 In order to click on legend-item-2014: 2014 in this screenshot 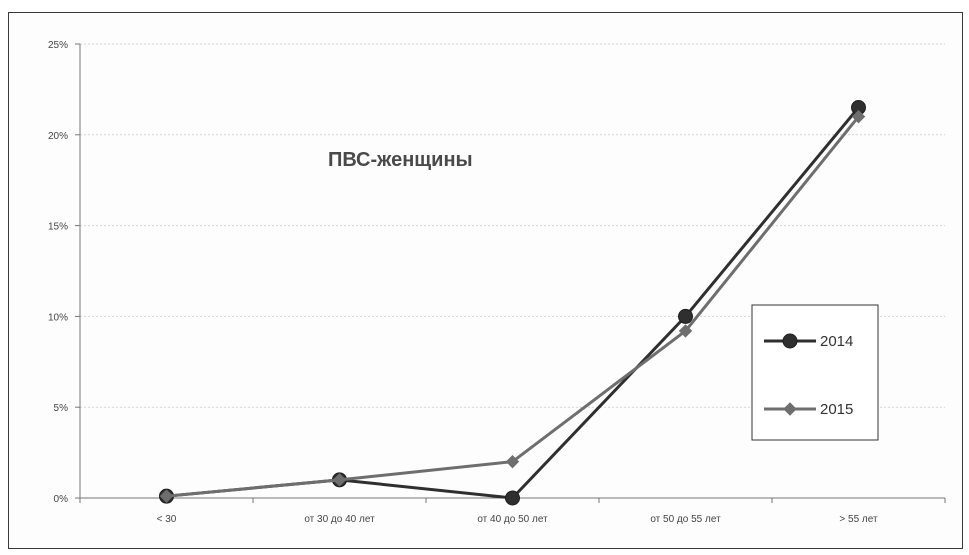, I will do `click(808, 341)`.